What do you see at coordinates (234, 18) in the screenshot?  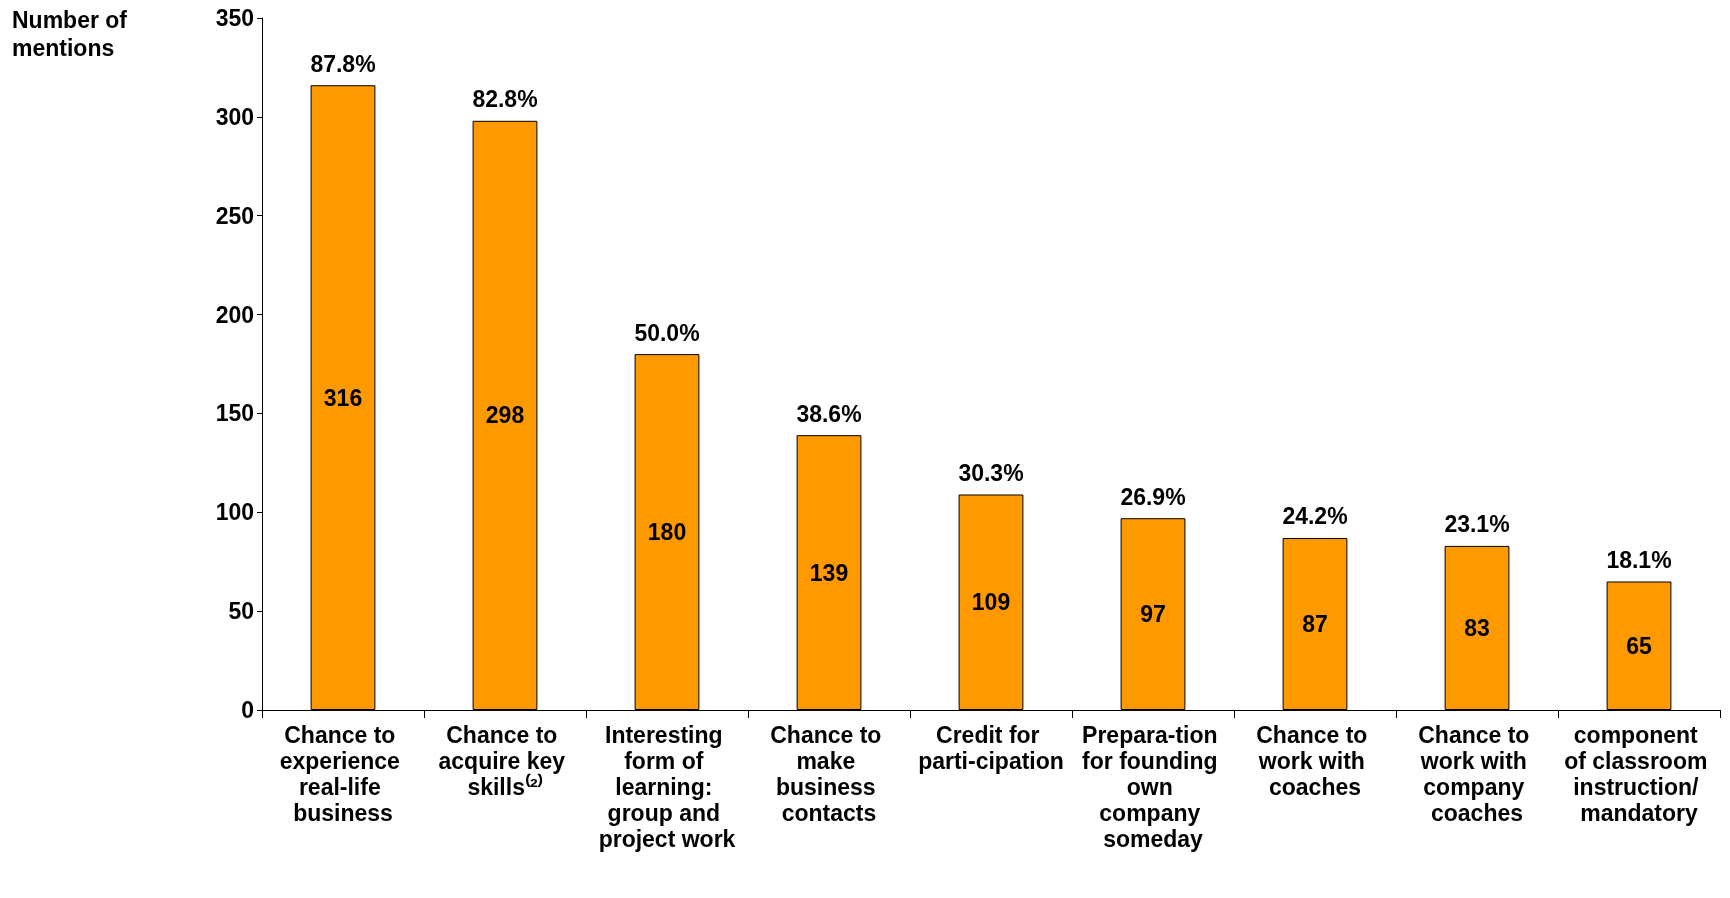 I see `y-tick-label: 350` at bounding box center [234, 18].